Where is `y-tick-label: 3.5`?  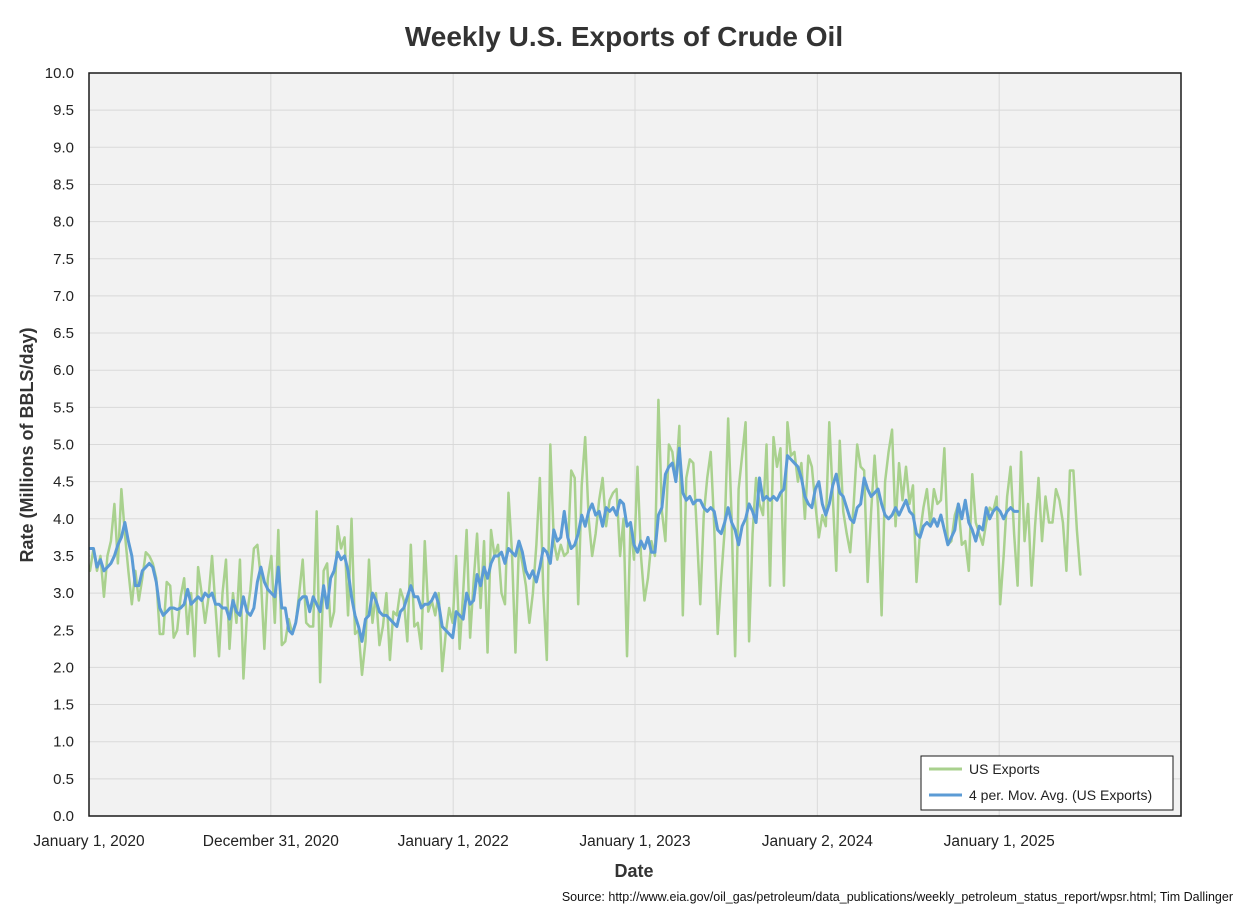
y-tick-label: 3.5 is located at coordinates (63, 556).